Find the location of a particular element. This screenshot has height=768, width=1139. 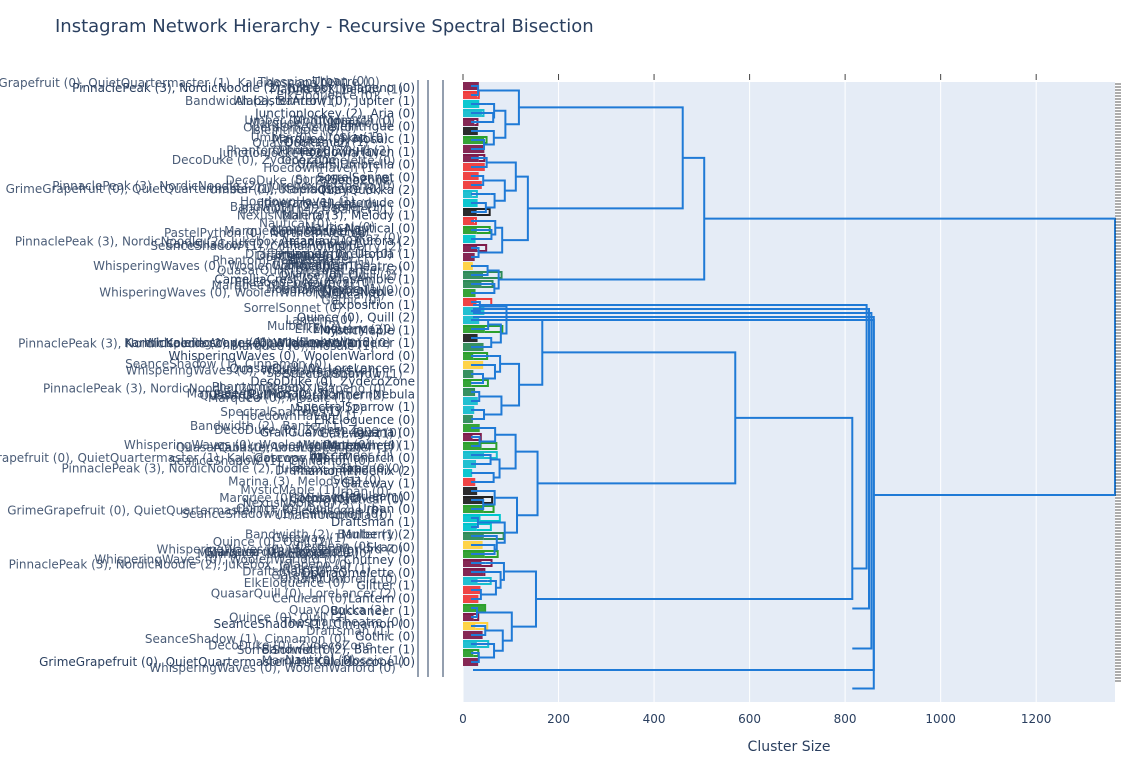

leaf-label-overlap: Glitter (1) is located at coordinates (316, 89).